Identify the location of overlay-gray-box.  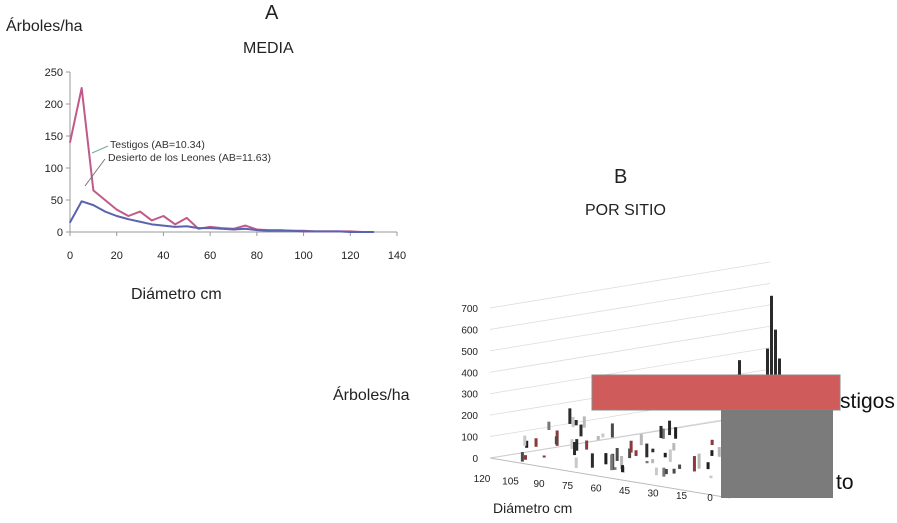
(777, 454).